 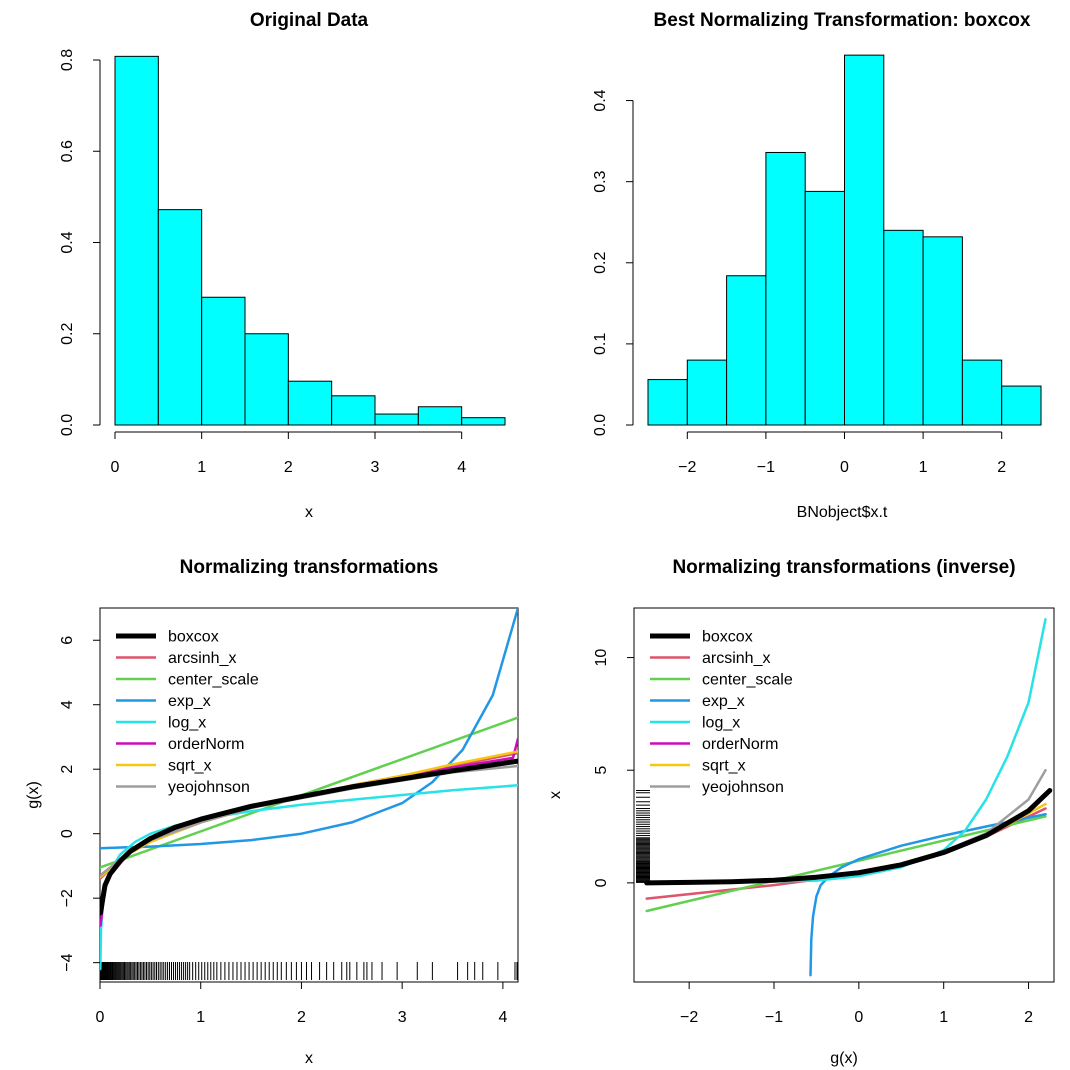 What do you see at coordinates (842, 512) in the screenshot?
I see `x-axis-label: BNobject$x.t` at bounding box center [842, 512].